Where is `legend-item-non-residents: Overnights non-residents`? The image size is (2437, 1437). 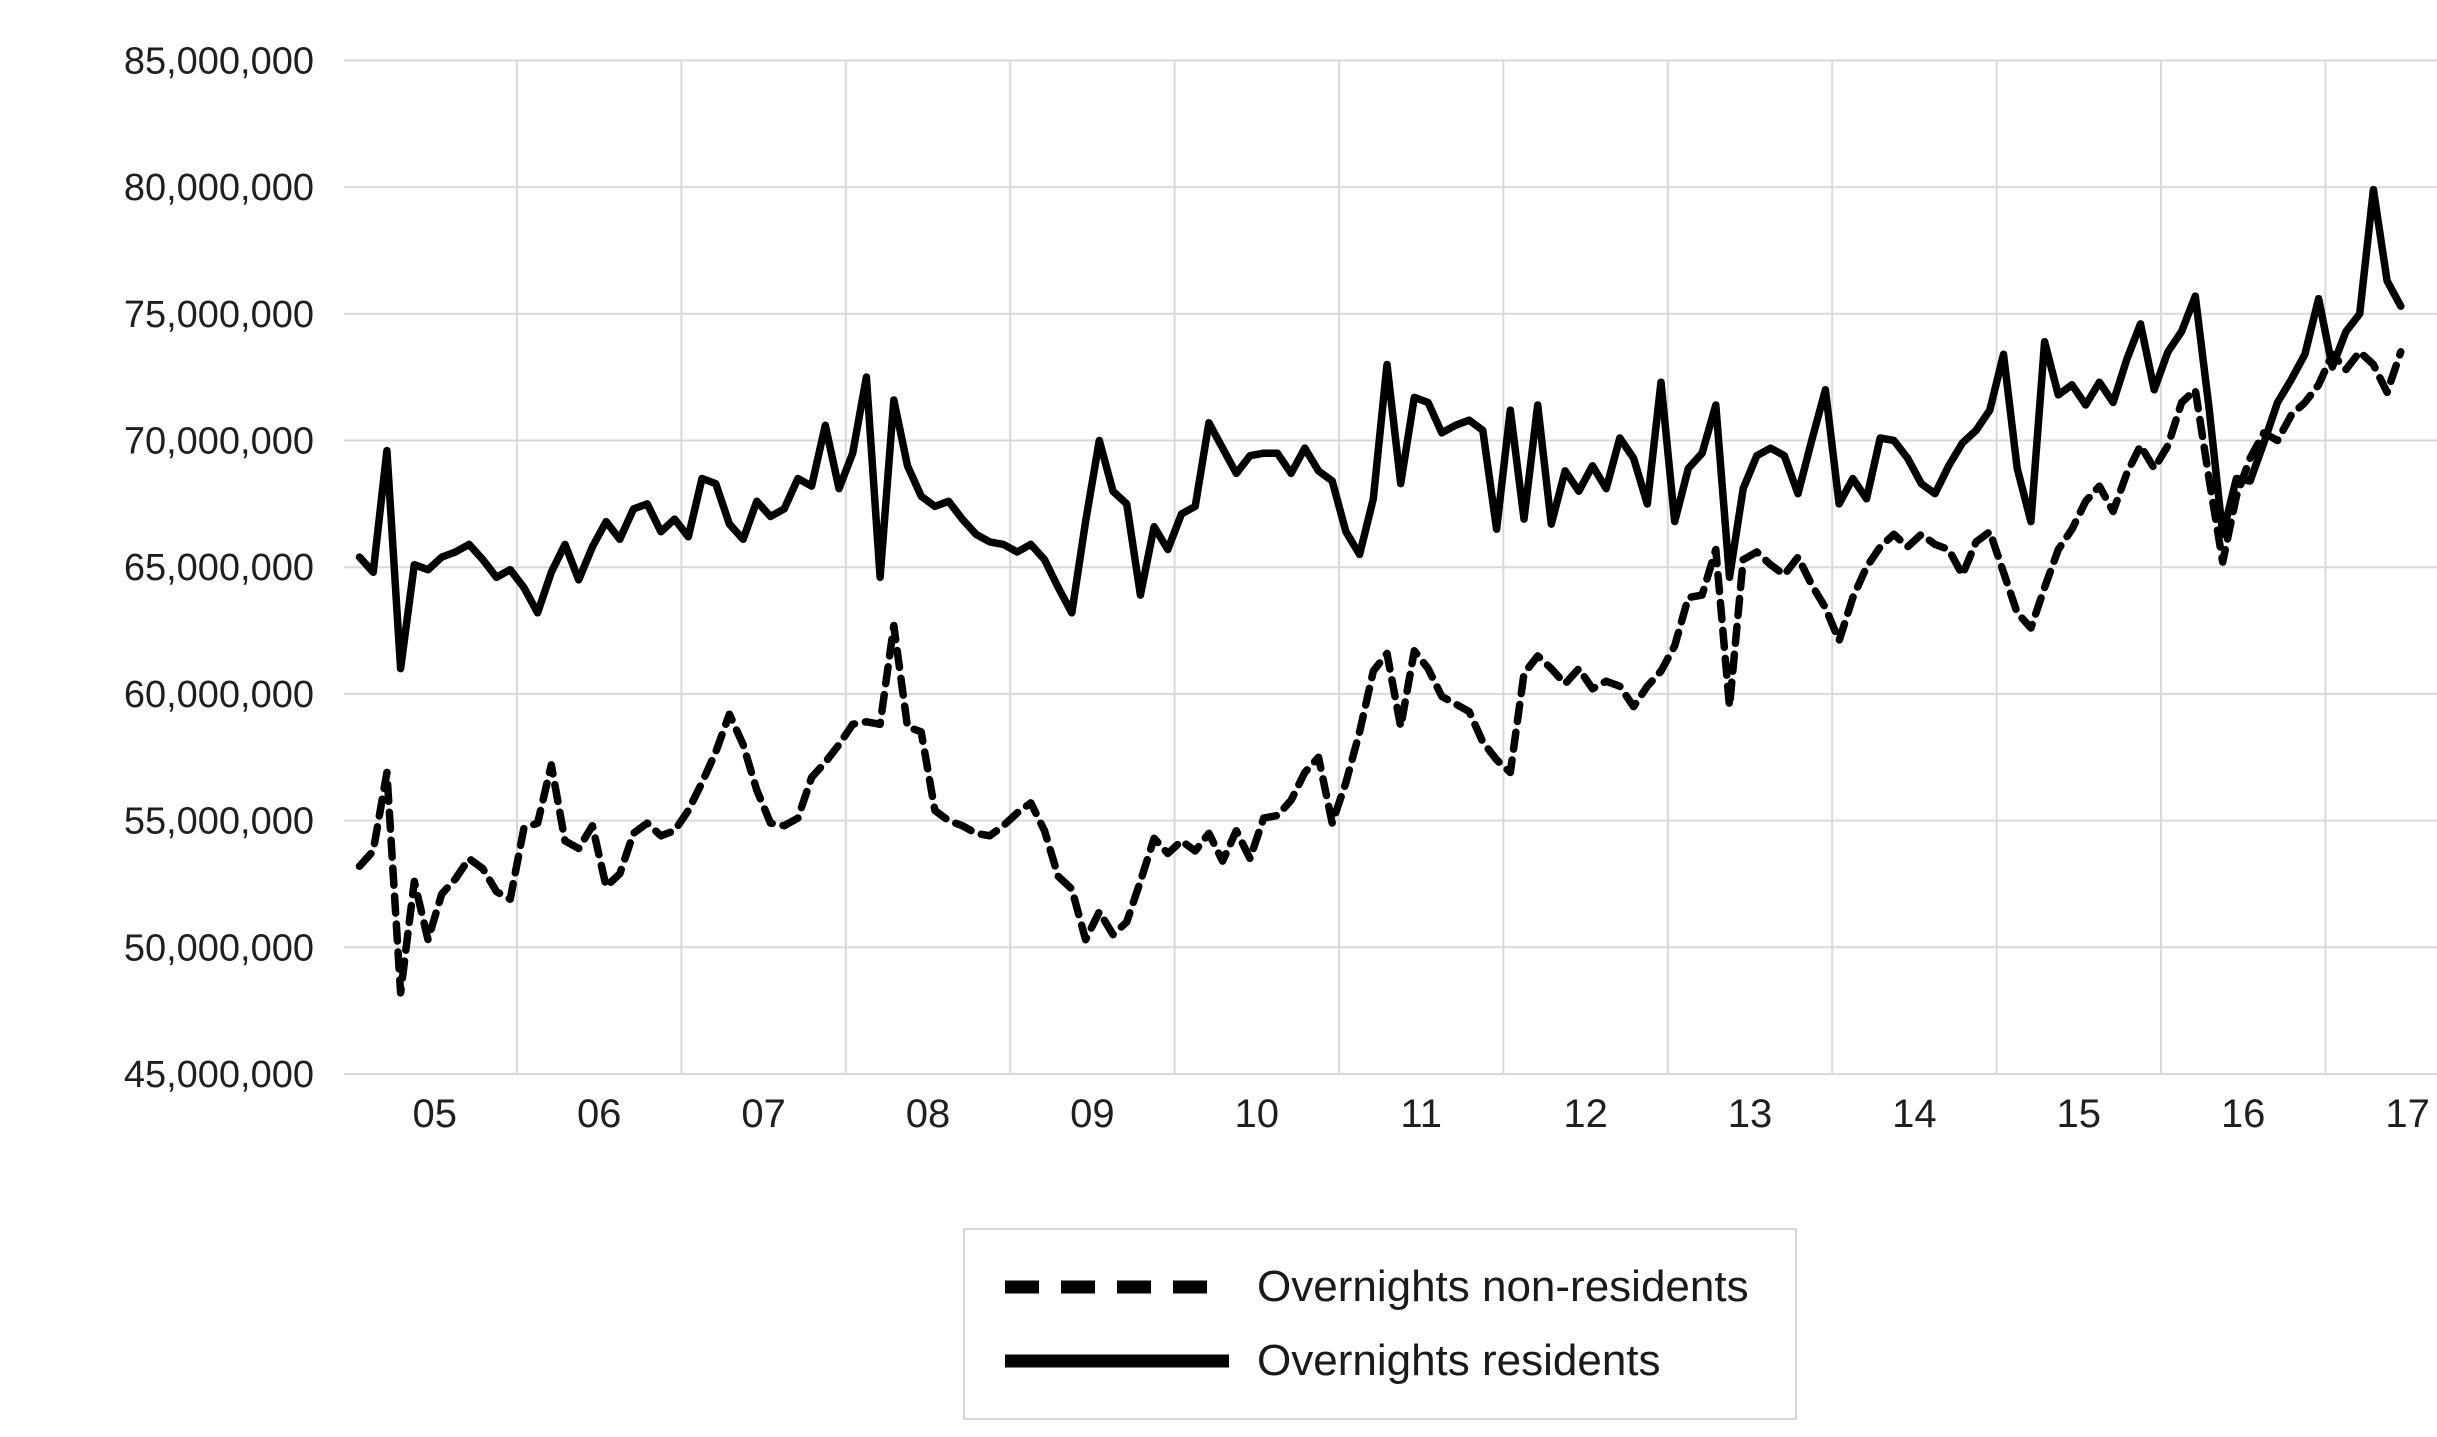 legend-item-non-residents: Overnights non-residents is located at coordinates (1399, 1287).